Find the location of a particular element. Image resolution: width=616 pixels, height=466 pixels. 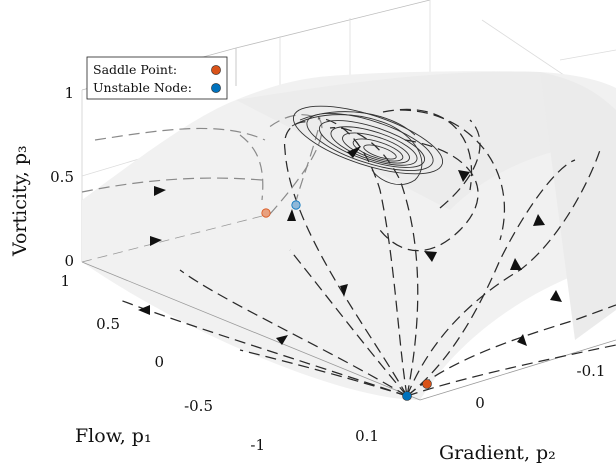

legend-marker-saddle is located at coordinates (216, 70).